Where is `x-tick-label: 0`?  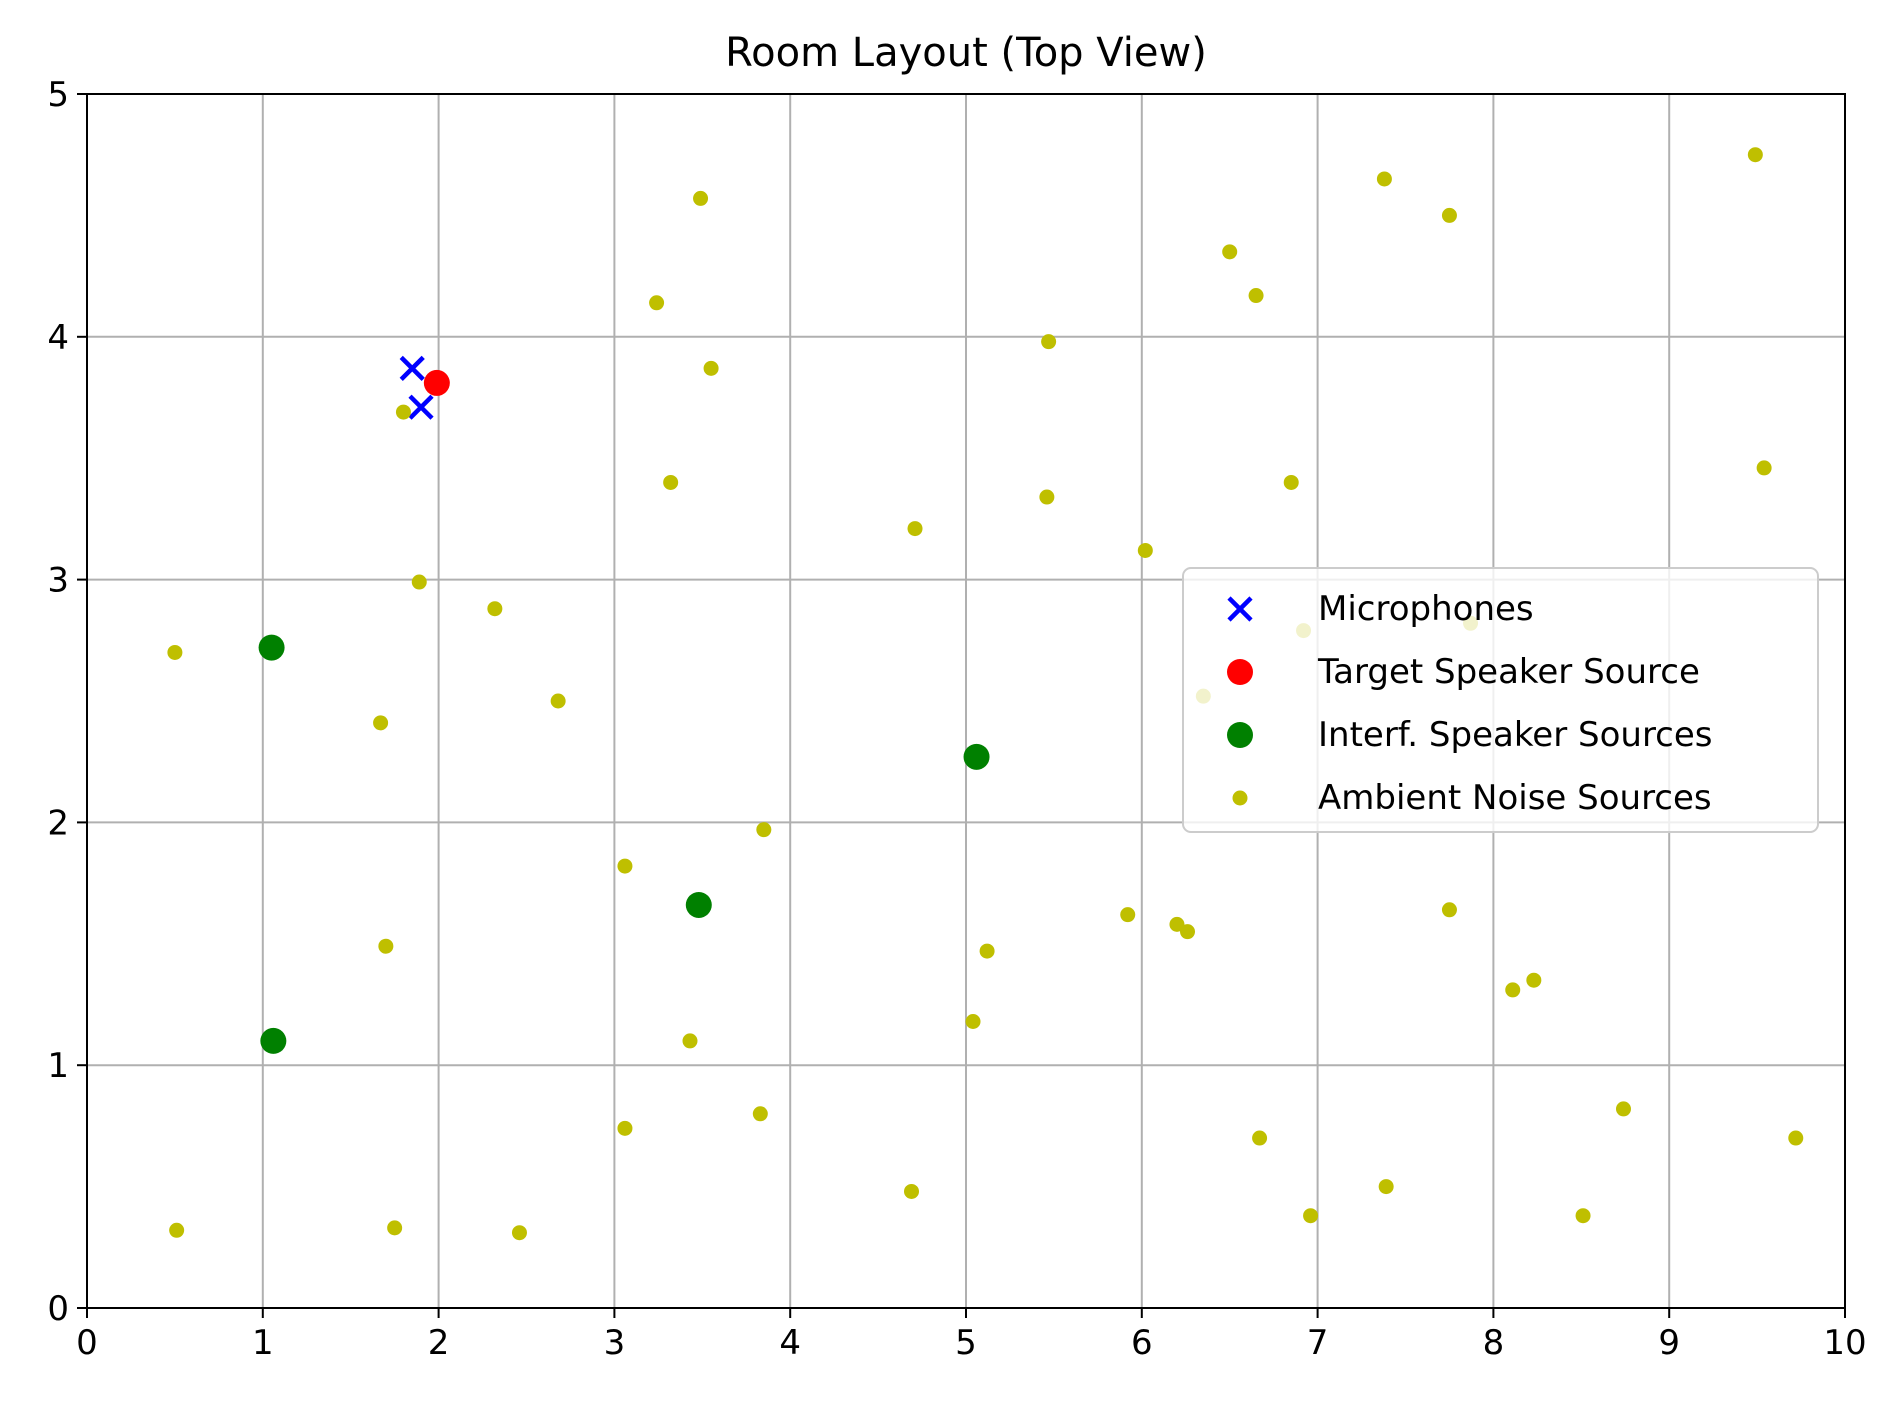
x-tick-label: 0 is located at coordinates (87, 1343).